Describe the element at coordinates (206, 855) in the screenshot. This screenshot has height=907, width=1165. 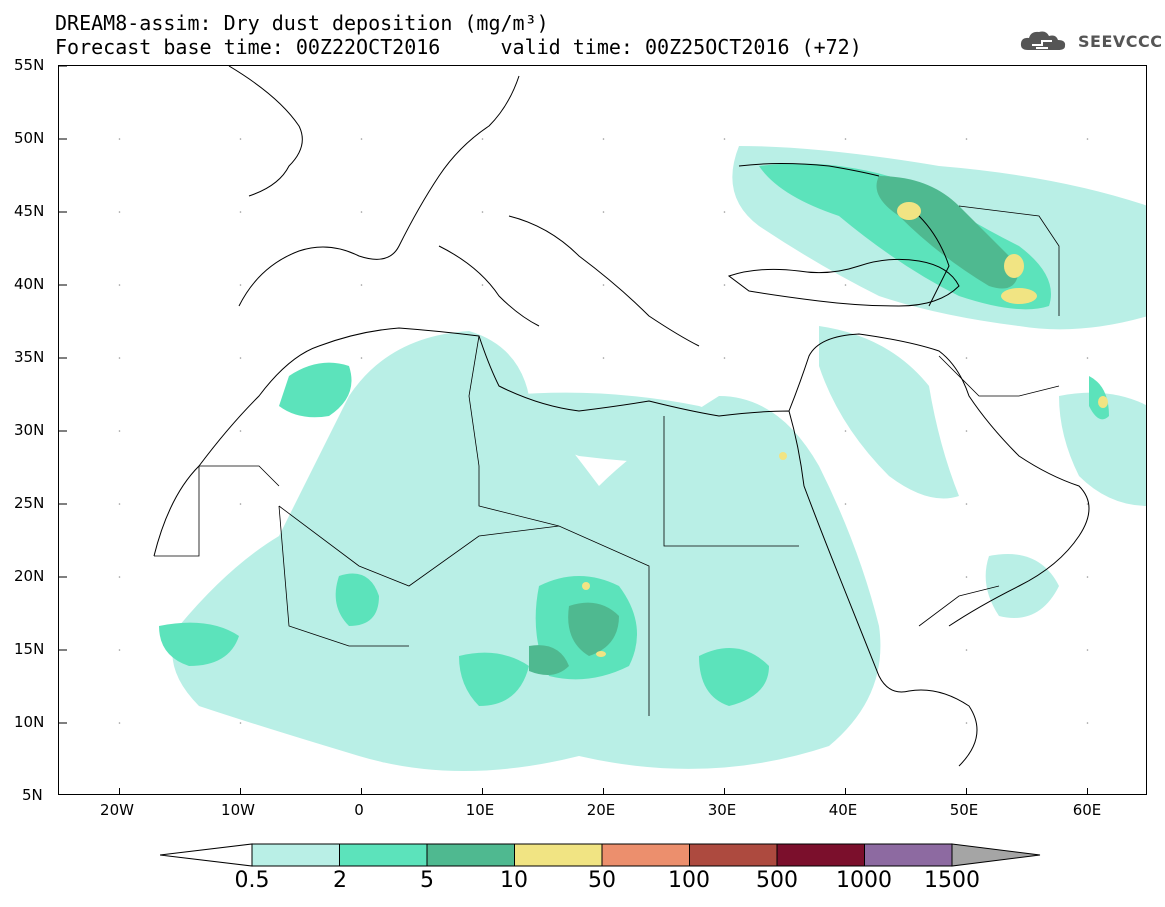
I see `colorbar-under-triangle` at that location.